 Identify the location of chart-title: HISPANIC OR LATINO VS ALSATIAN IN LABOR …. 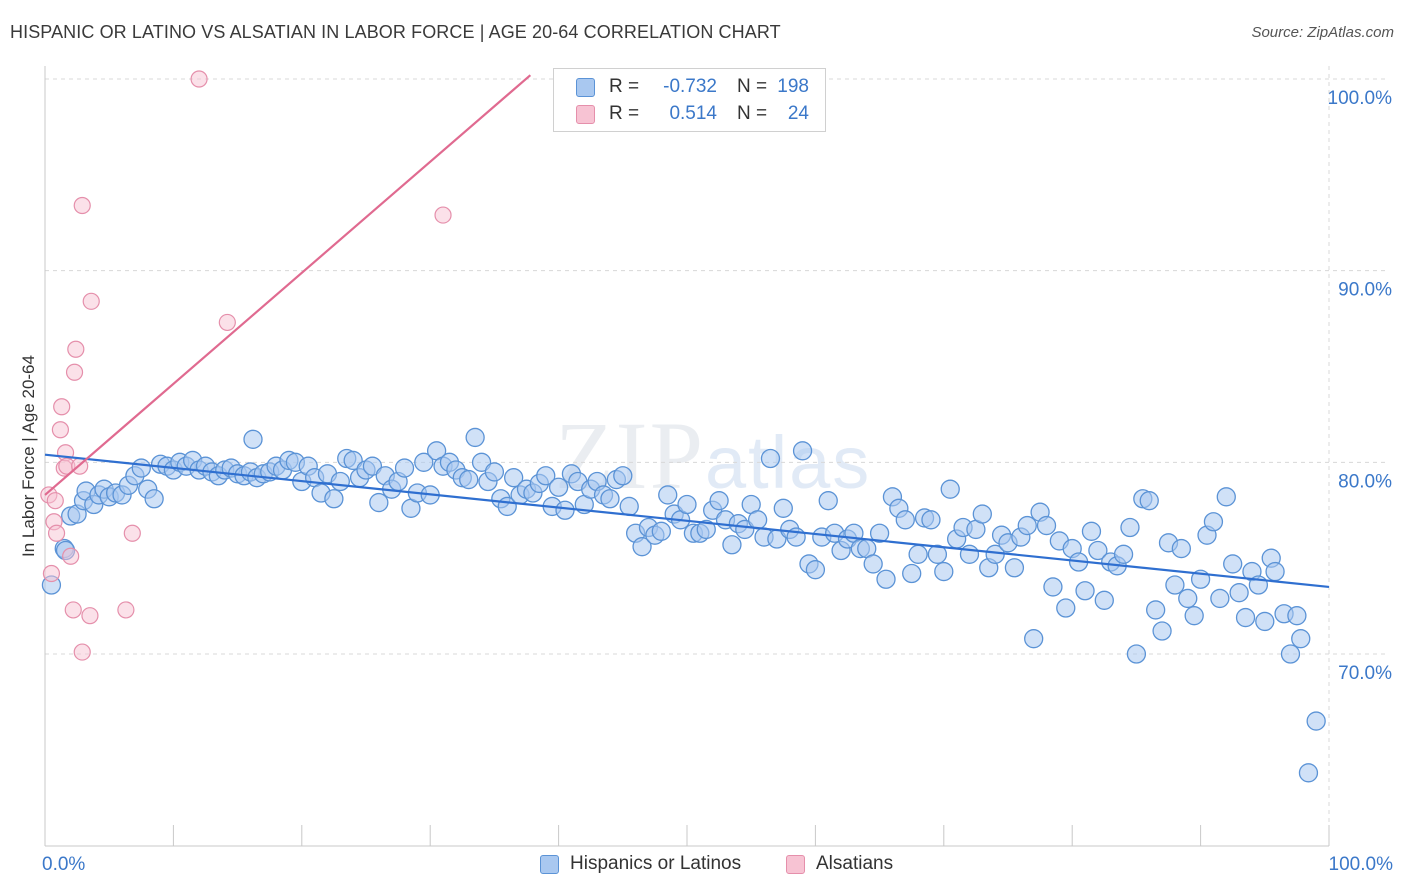
(395, 32).